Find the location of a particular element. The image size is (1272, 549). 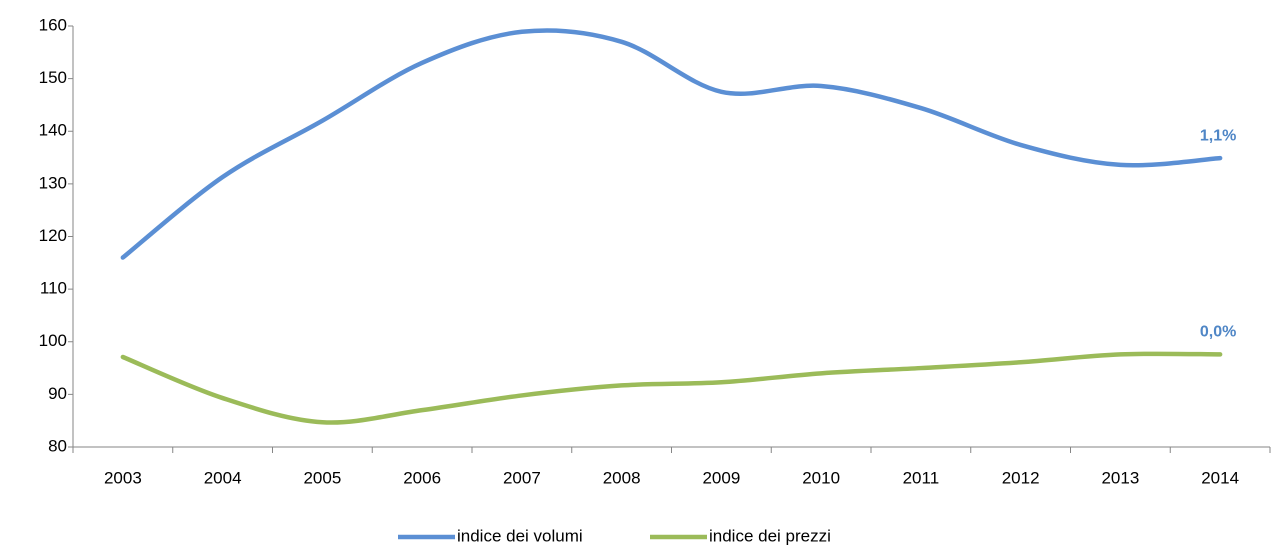

legend-label: indice dei volumi is located at coordinates (520, 535).